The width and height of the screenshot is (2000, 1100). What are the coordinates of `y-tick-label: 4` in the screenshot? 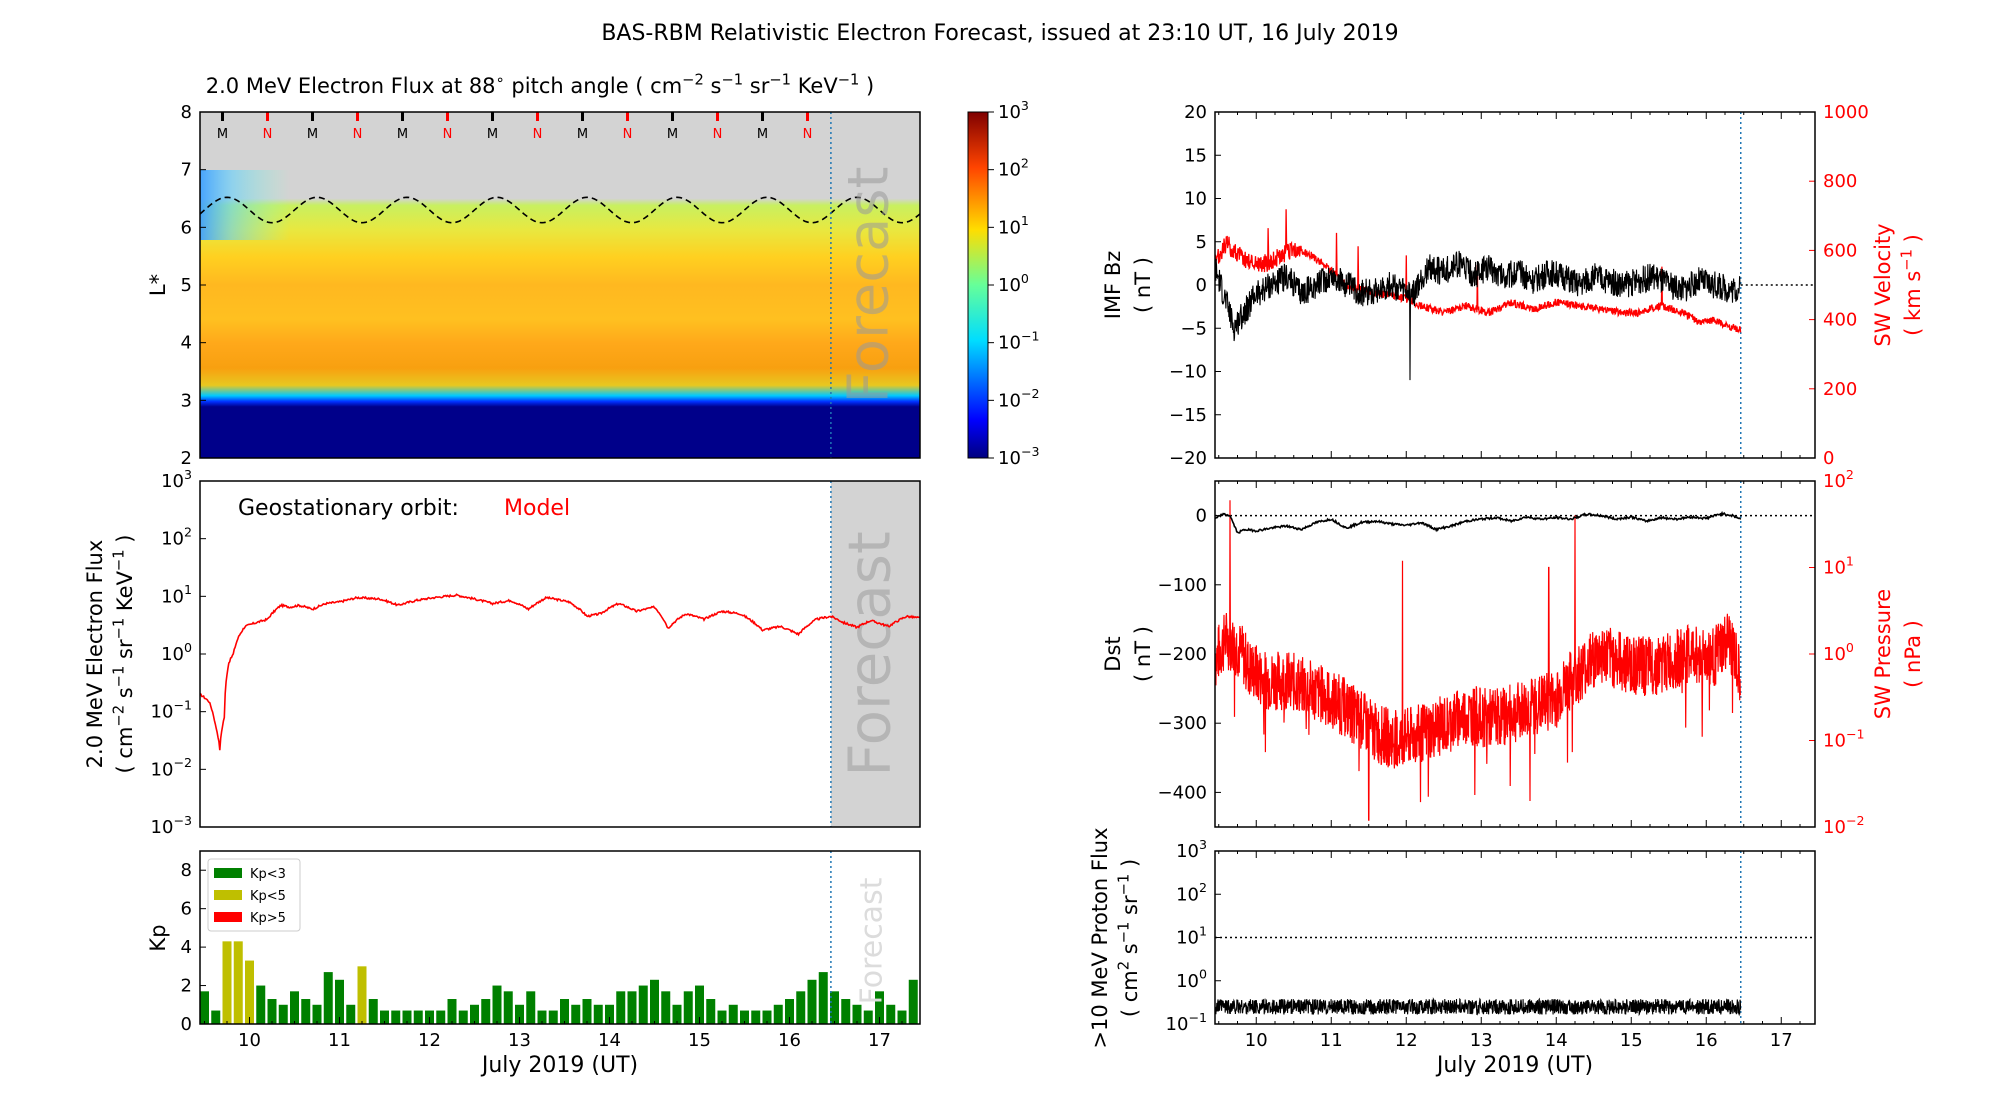 It's located at (186, 343).